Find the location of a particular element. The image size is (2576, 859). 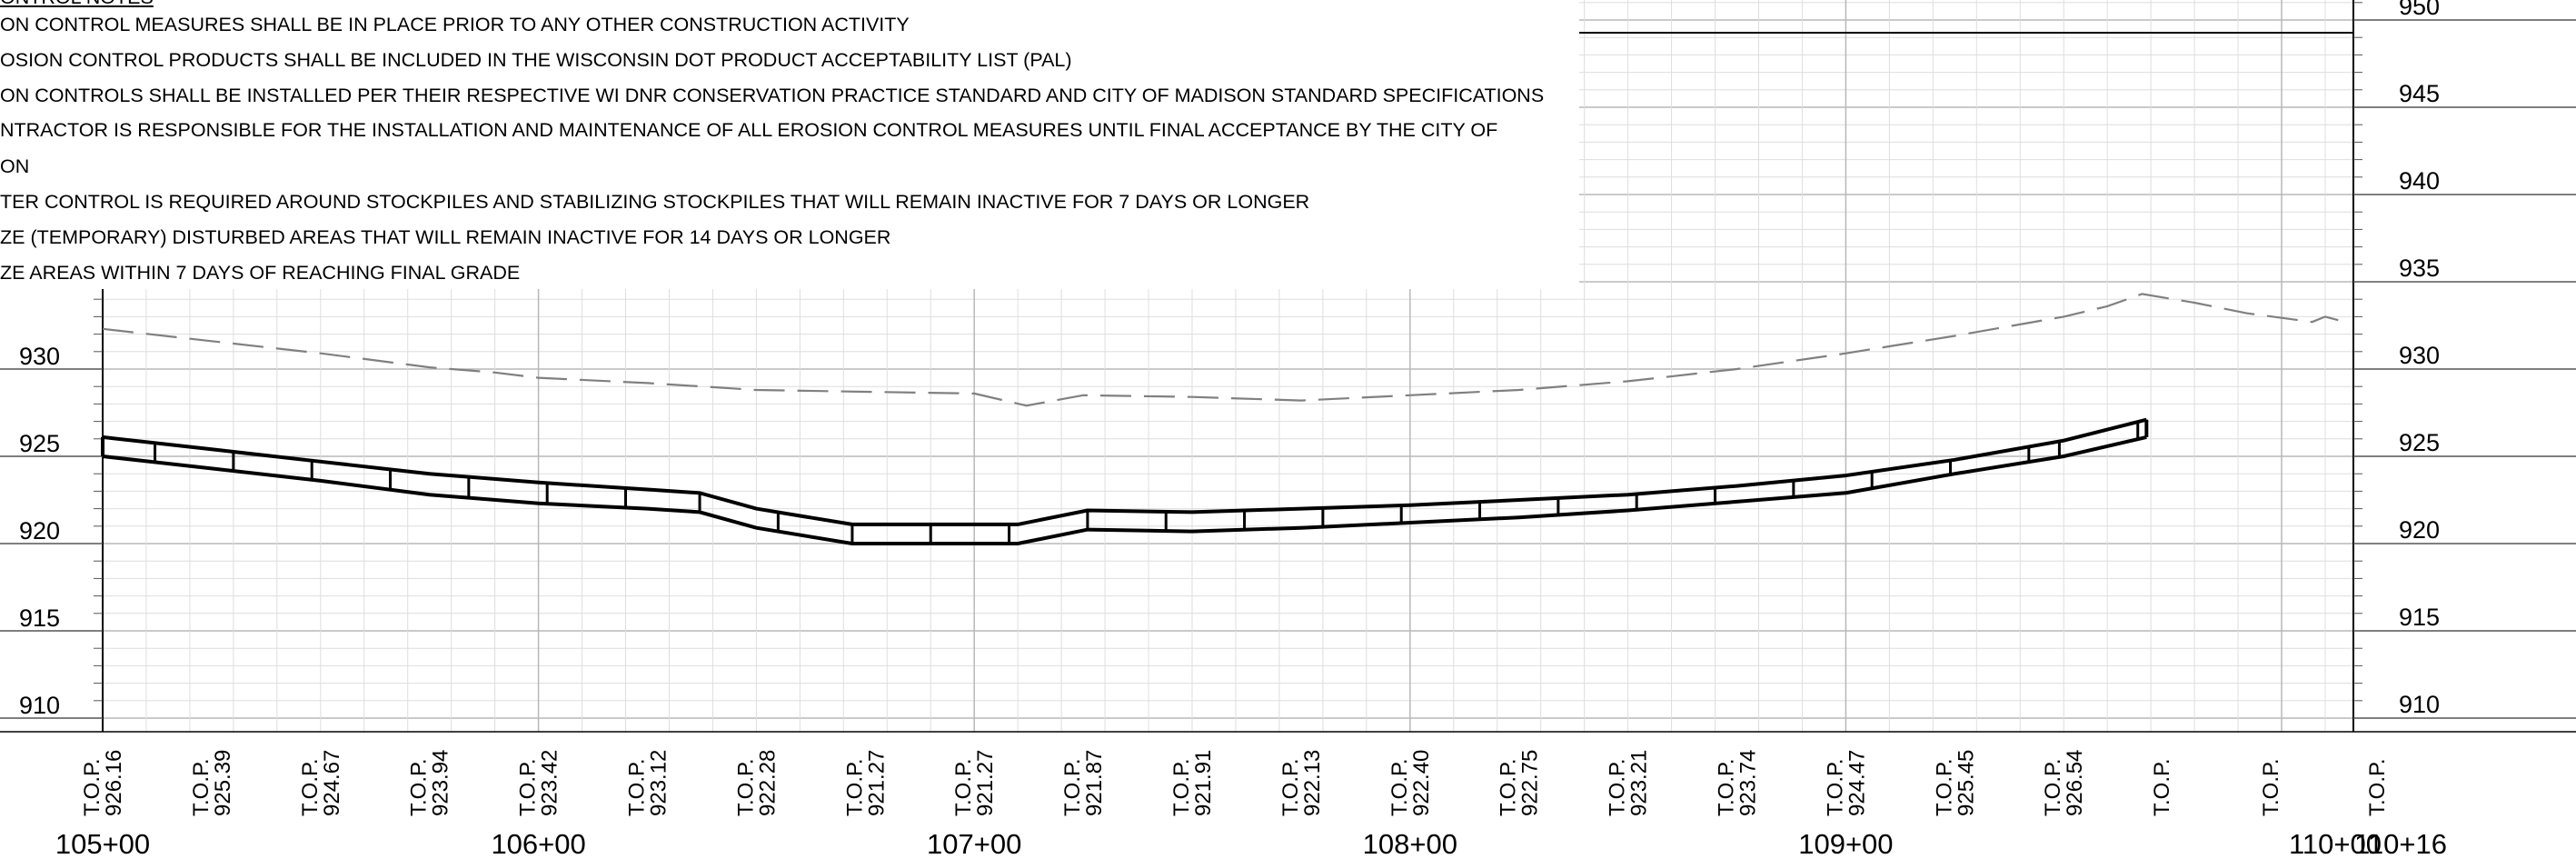

top-of-pipe-callout: T.O.P.922.28 is located at coordinates (756, 783).